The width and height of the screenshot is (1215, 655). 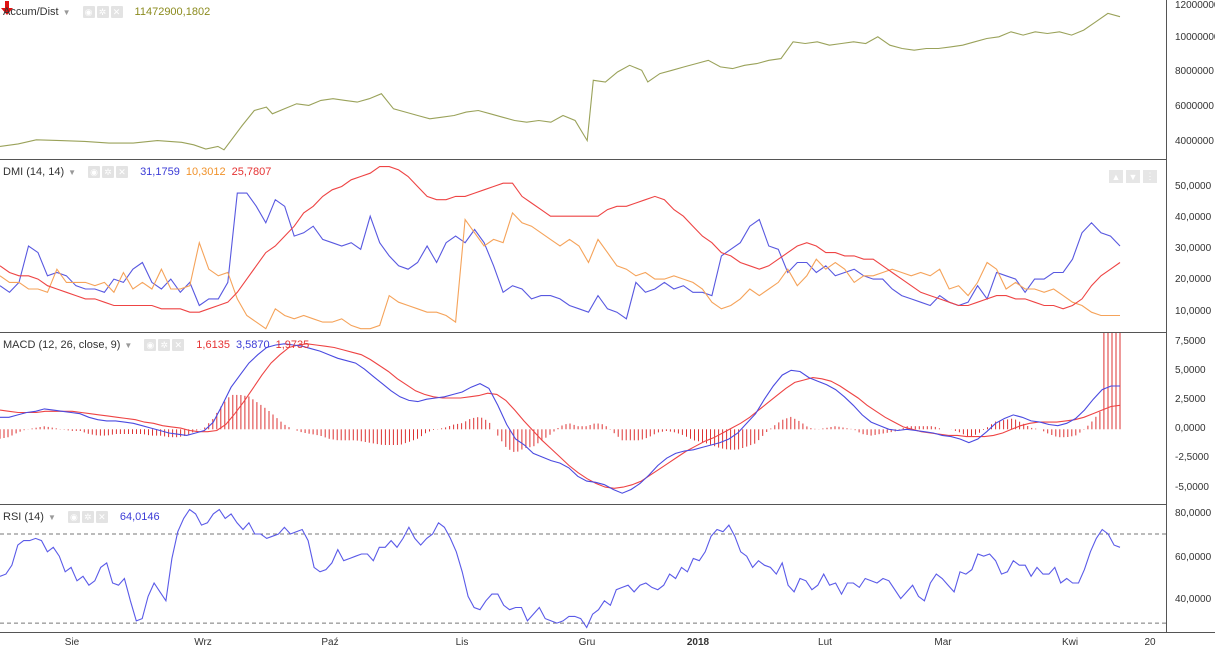 What do you see at coordinates (7, 8) in the screenshot?
I see `alert-down-arrow-icon` at bounding box center [7, 8].